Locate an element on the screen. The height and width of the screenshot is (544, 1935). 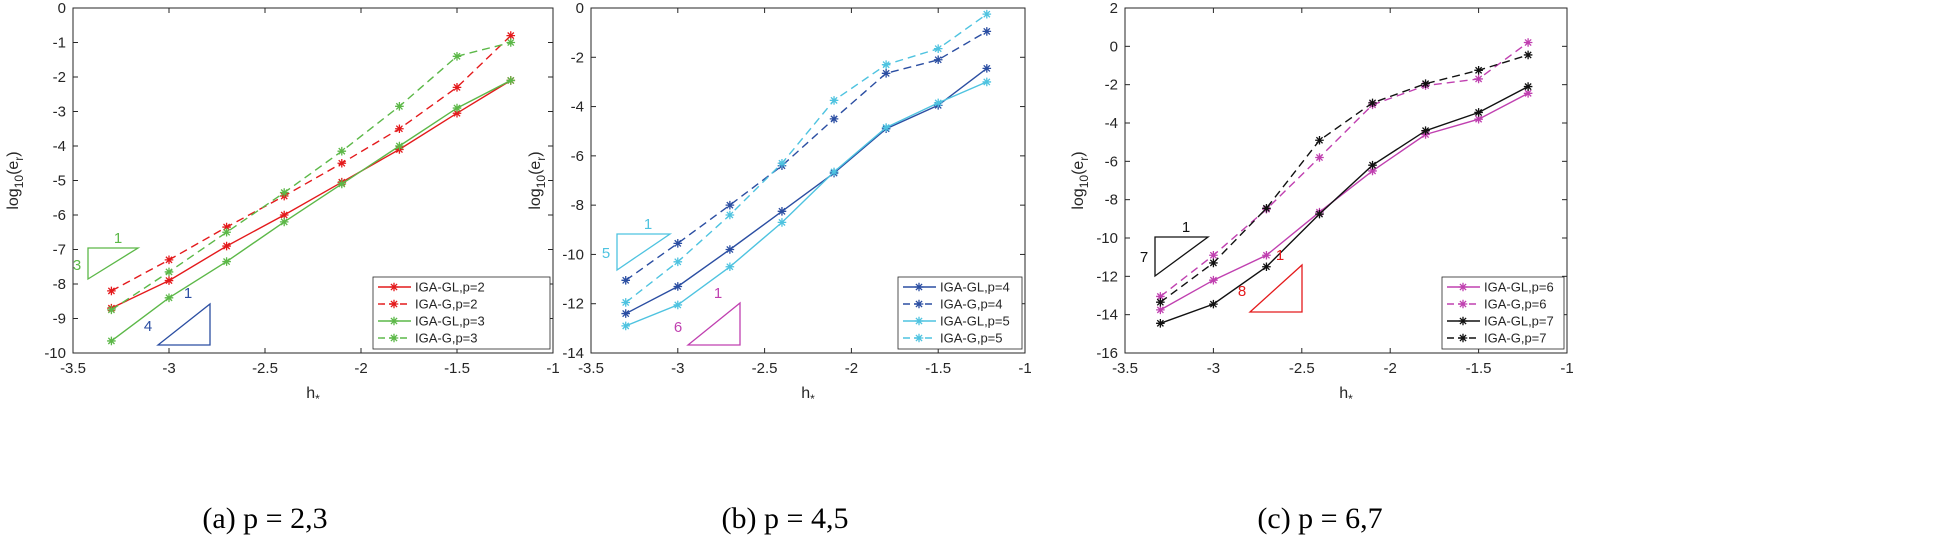
slope-rise-label: 6 is located at coordinates (678, 327).